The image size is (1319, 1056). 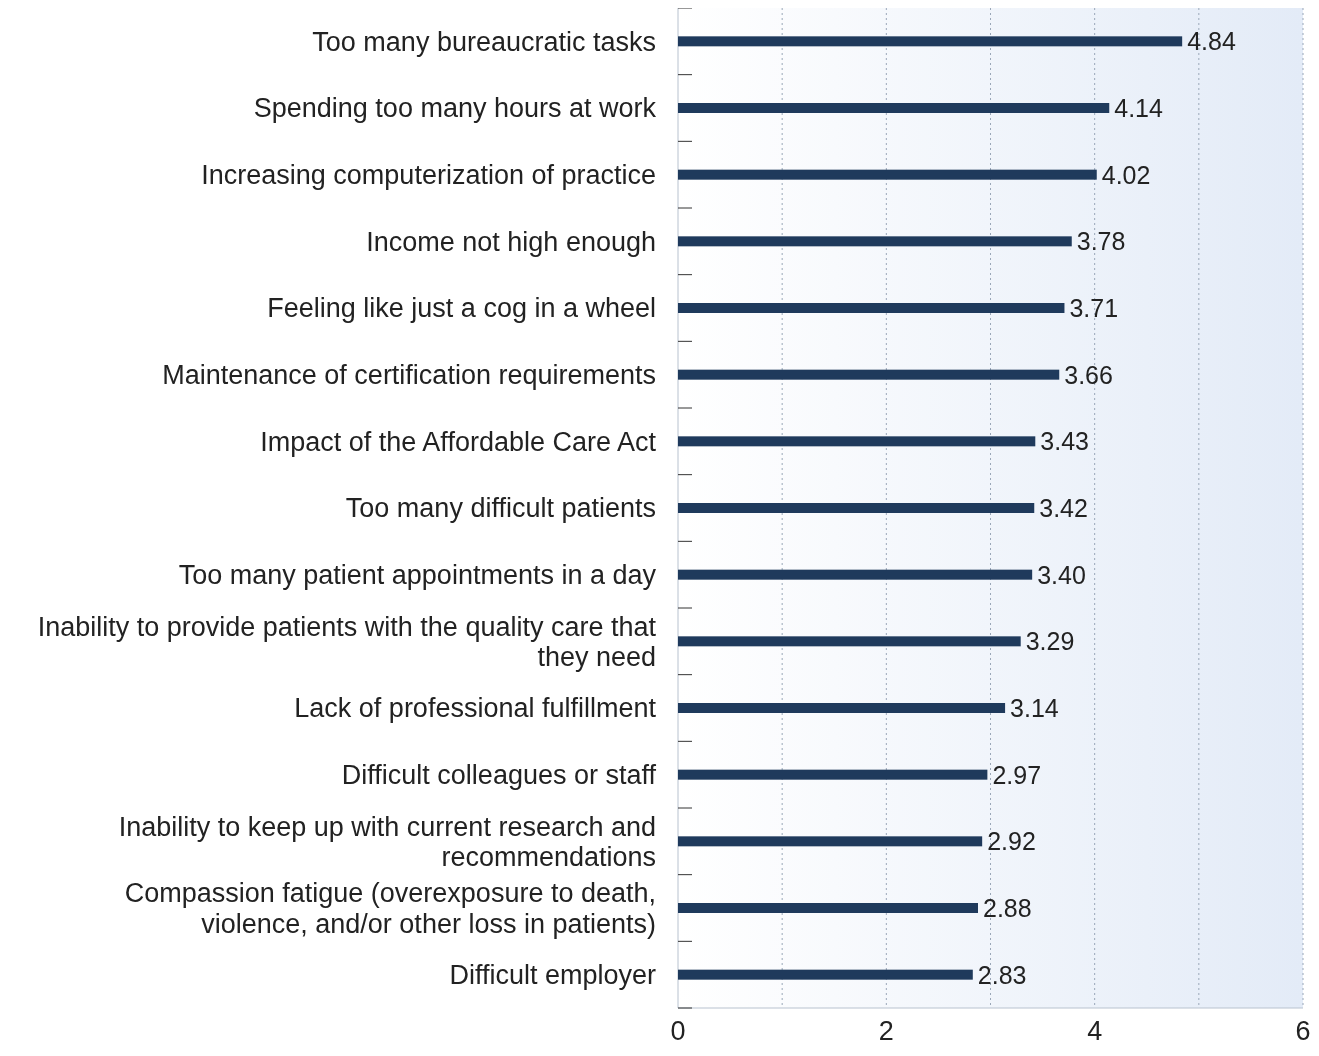 What do you see at coordinates (387, 841) in the screenshot?
I see `y-tick-label: Inability to keep up with current research and recommendations` at bounding box center [387, 841].